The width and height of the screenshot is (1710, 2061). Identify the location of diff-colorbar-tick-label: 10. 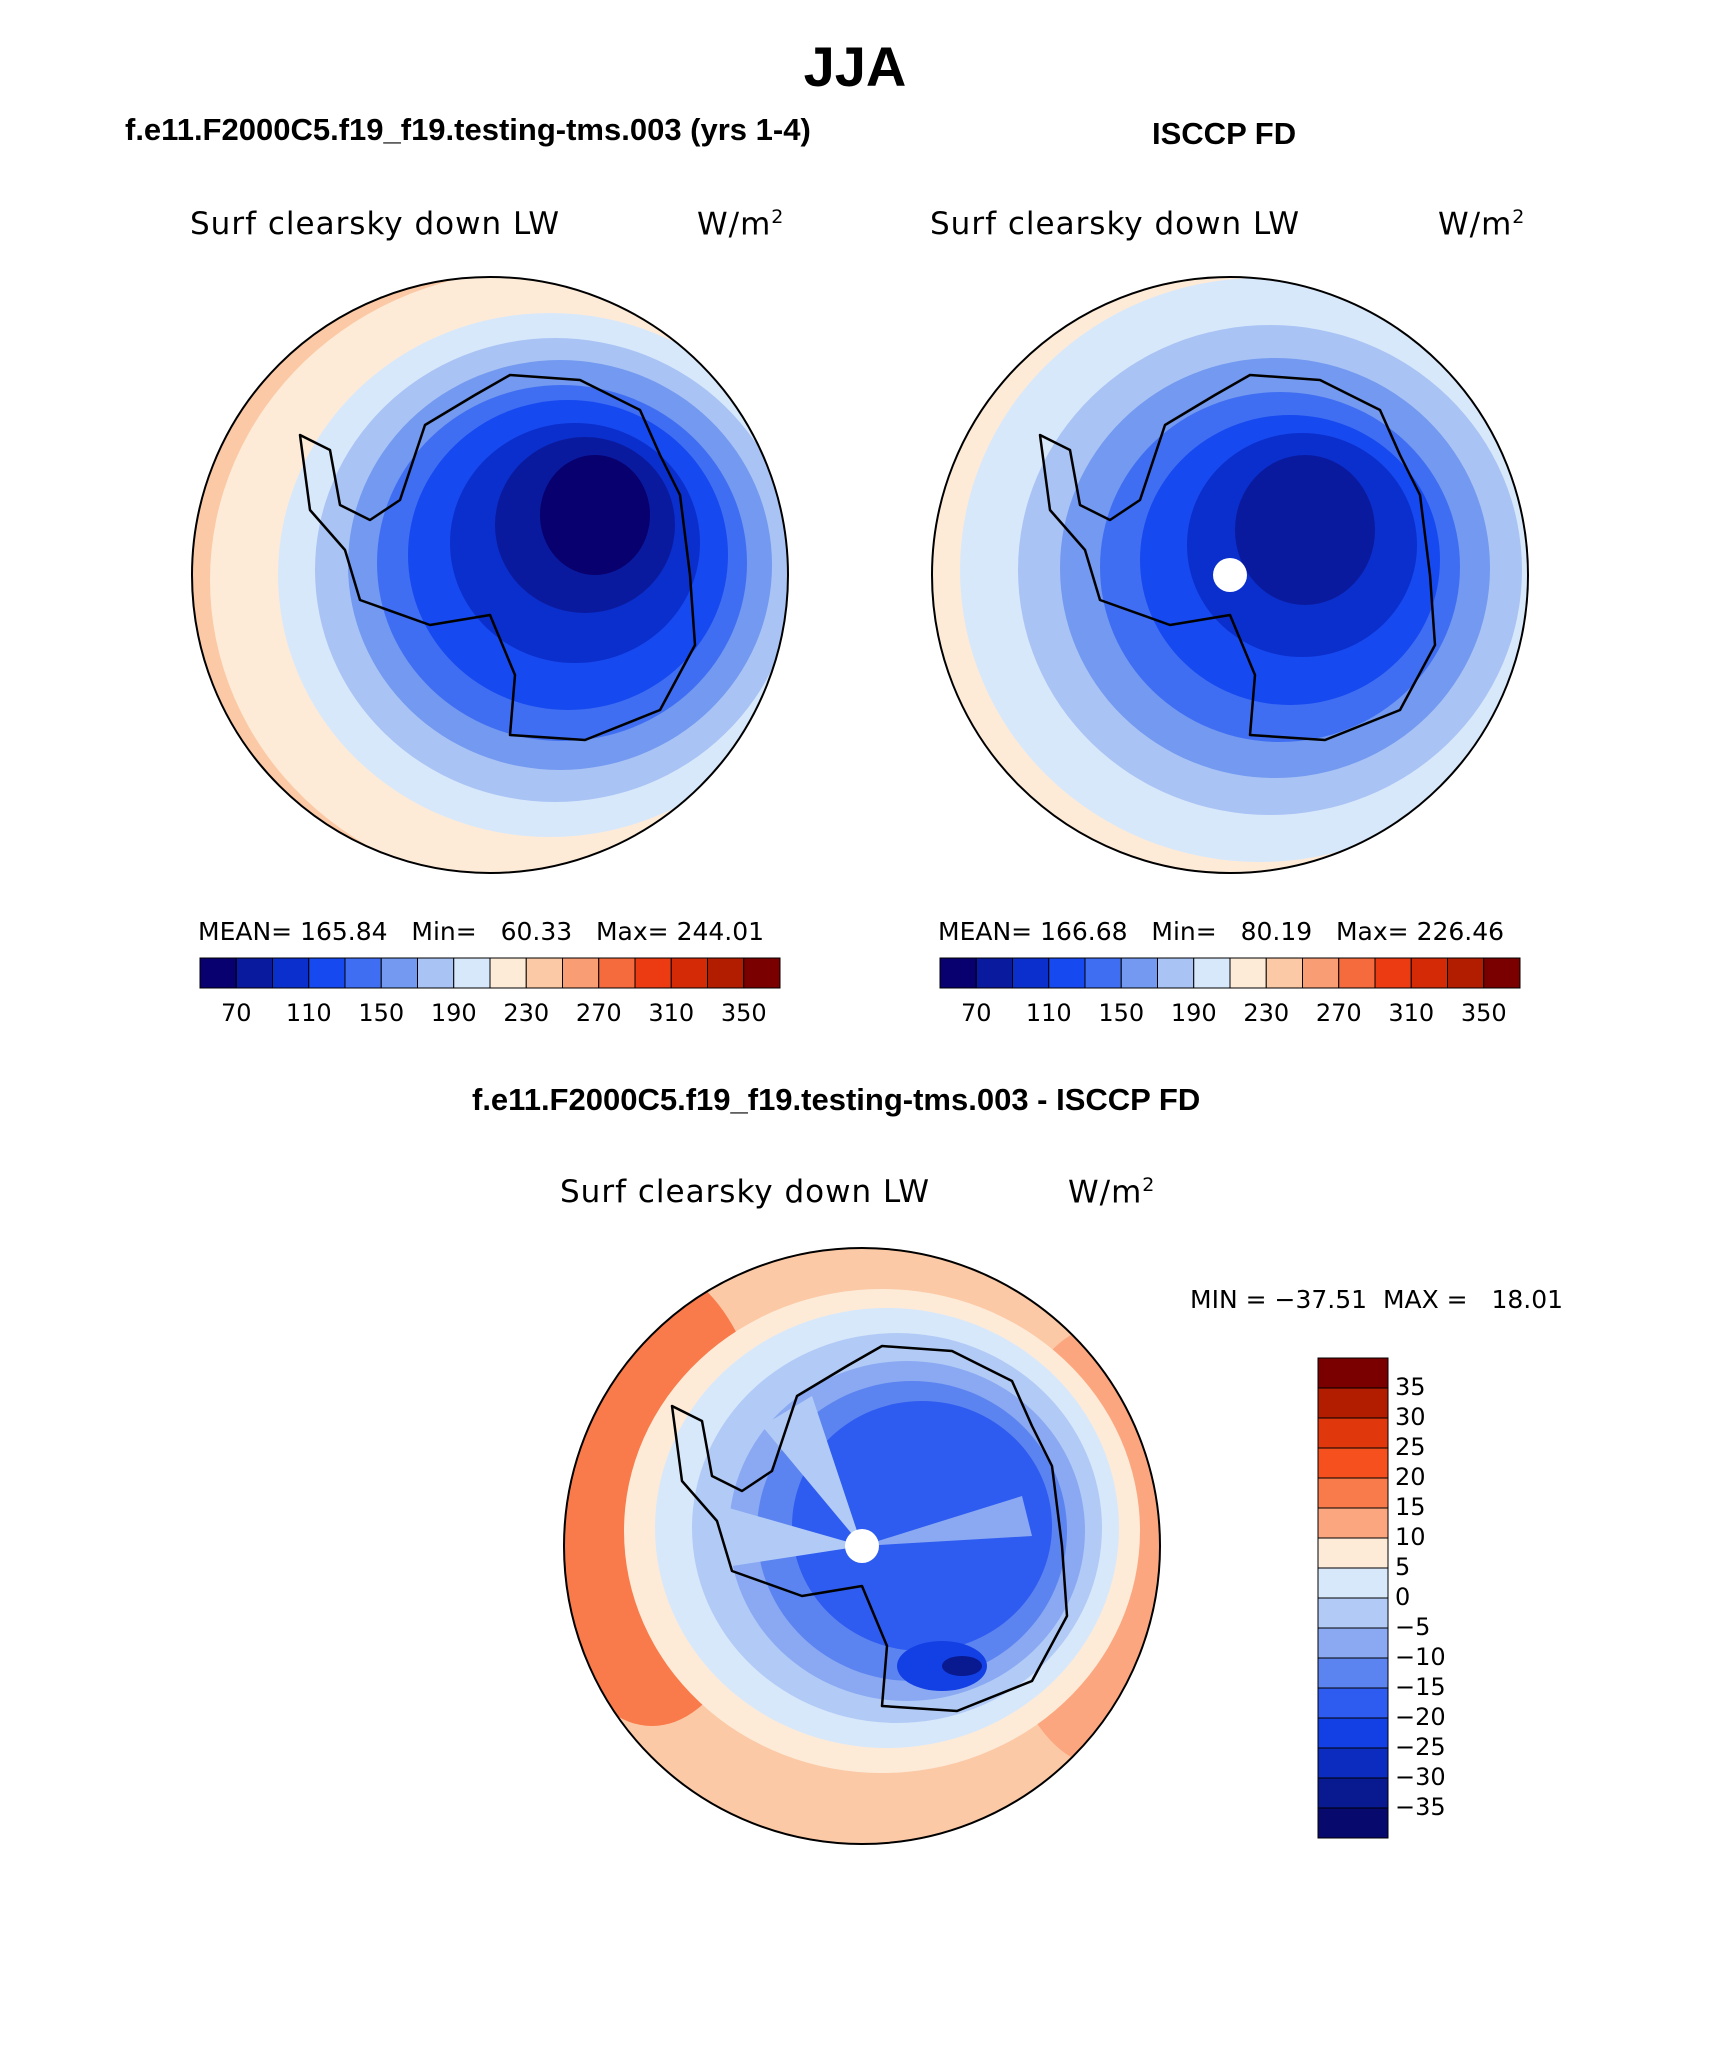
(1410, 1537).